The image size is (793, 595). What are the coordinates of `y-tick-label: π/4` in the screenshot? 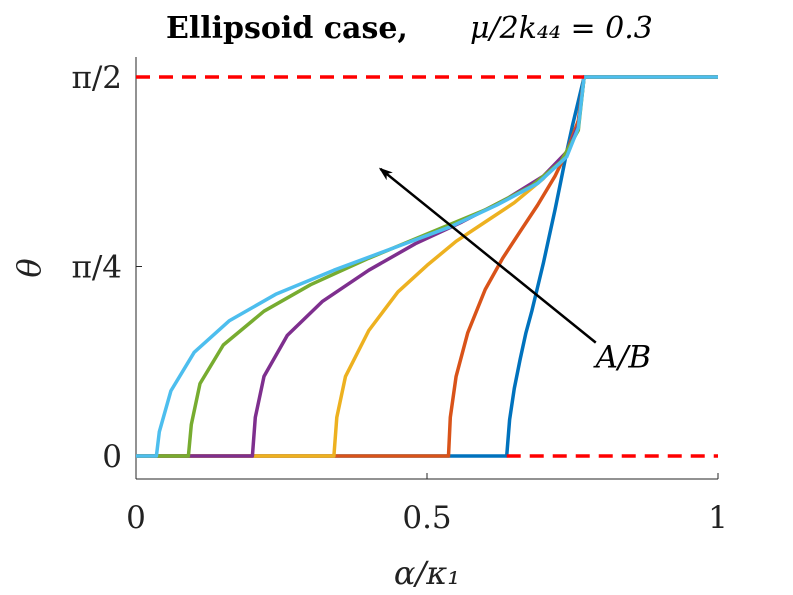 It's located at (96, 268).